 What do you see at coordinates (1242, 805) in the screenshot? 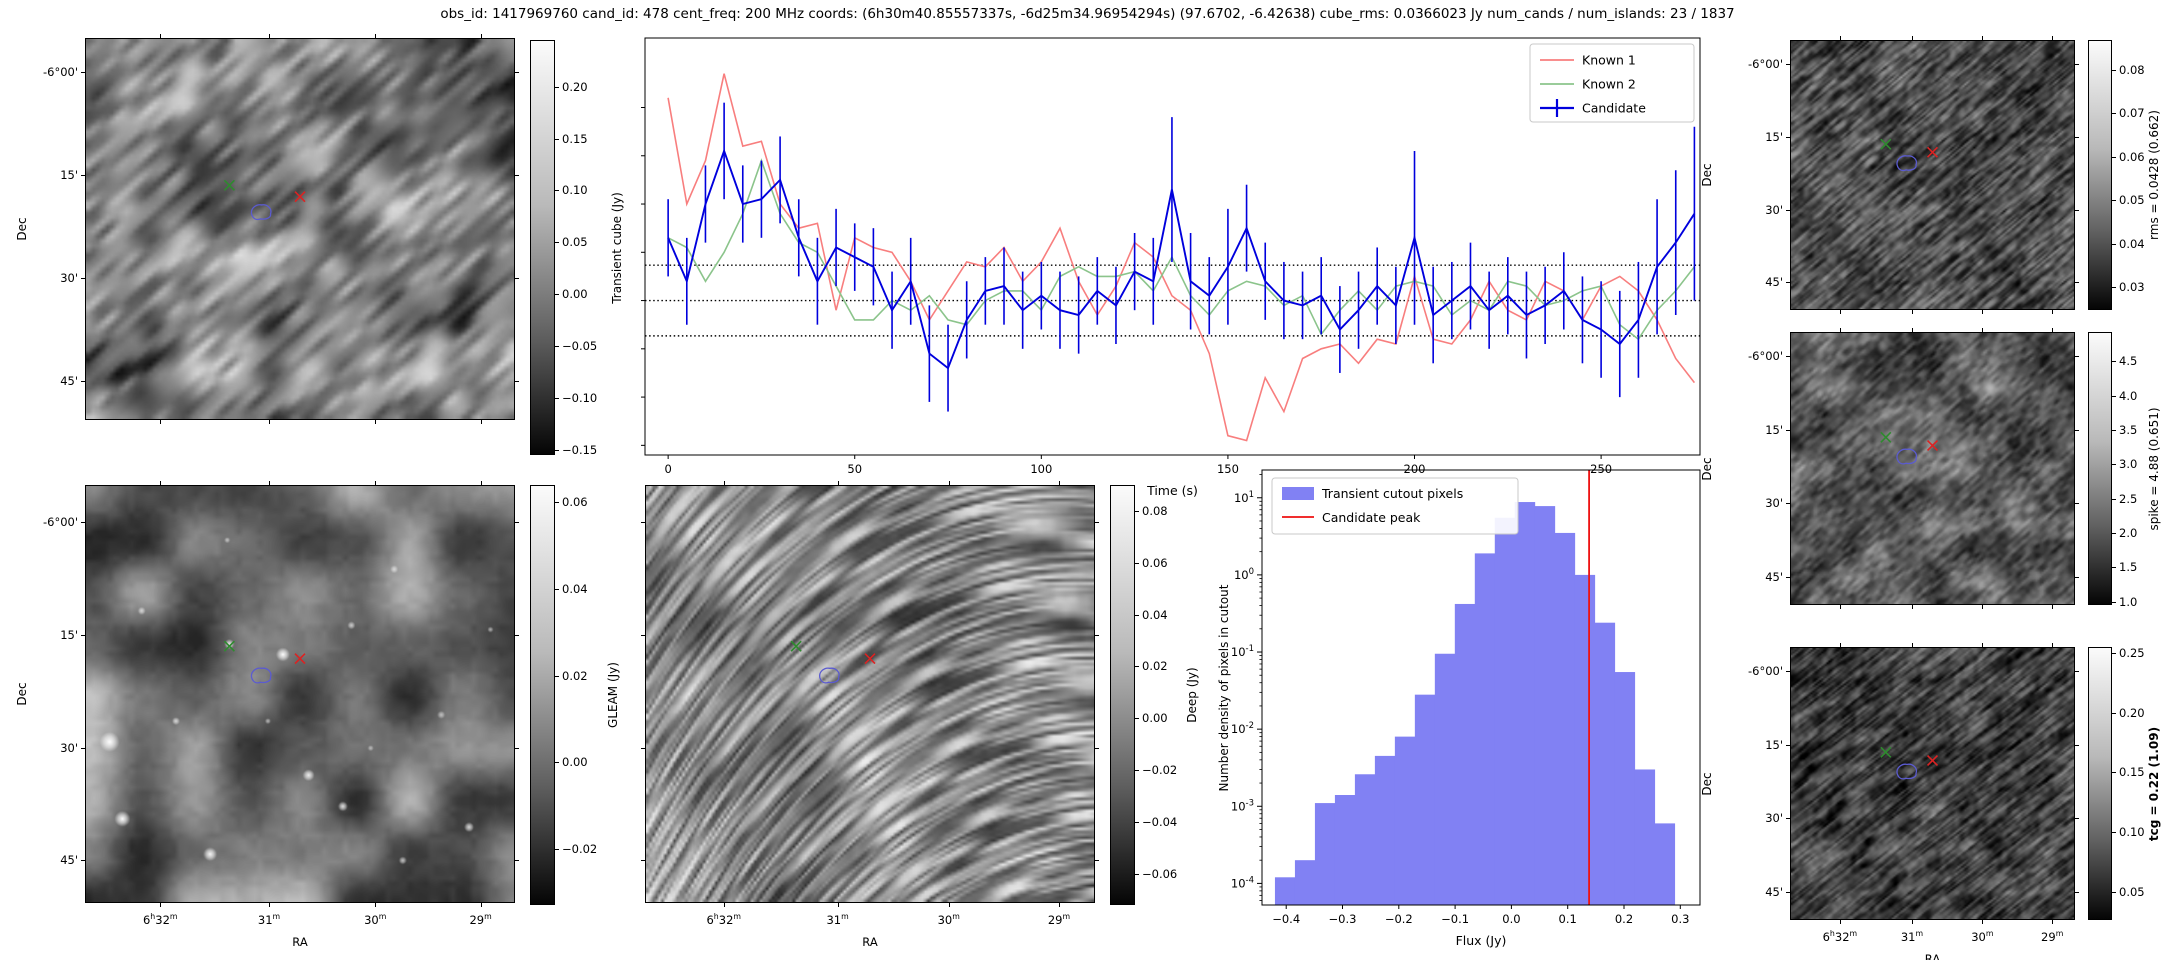
I see `density-tick-label: 10⁻³` at bounding box center [1242, 805].